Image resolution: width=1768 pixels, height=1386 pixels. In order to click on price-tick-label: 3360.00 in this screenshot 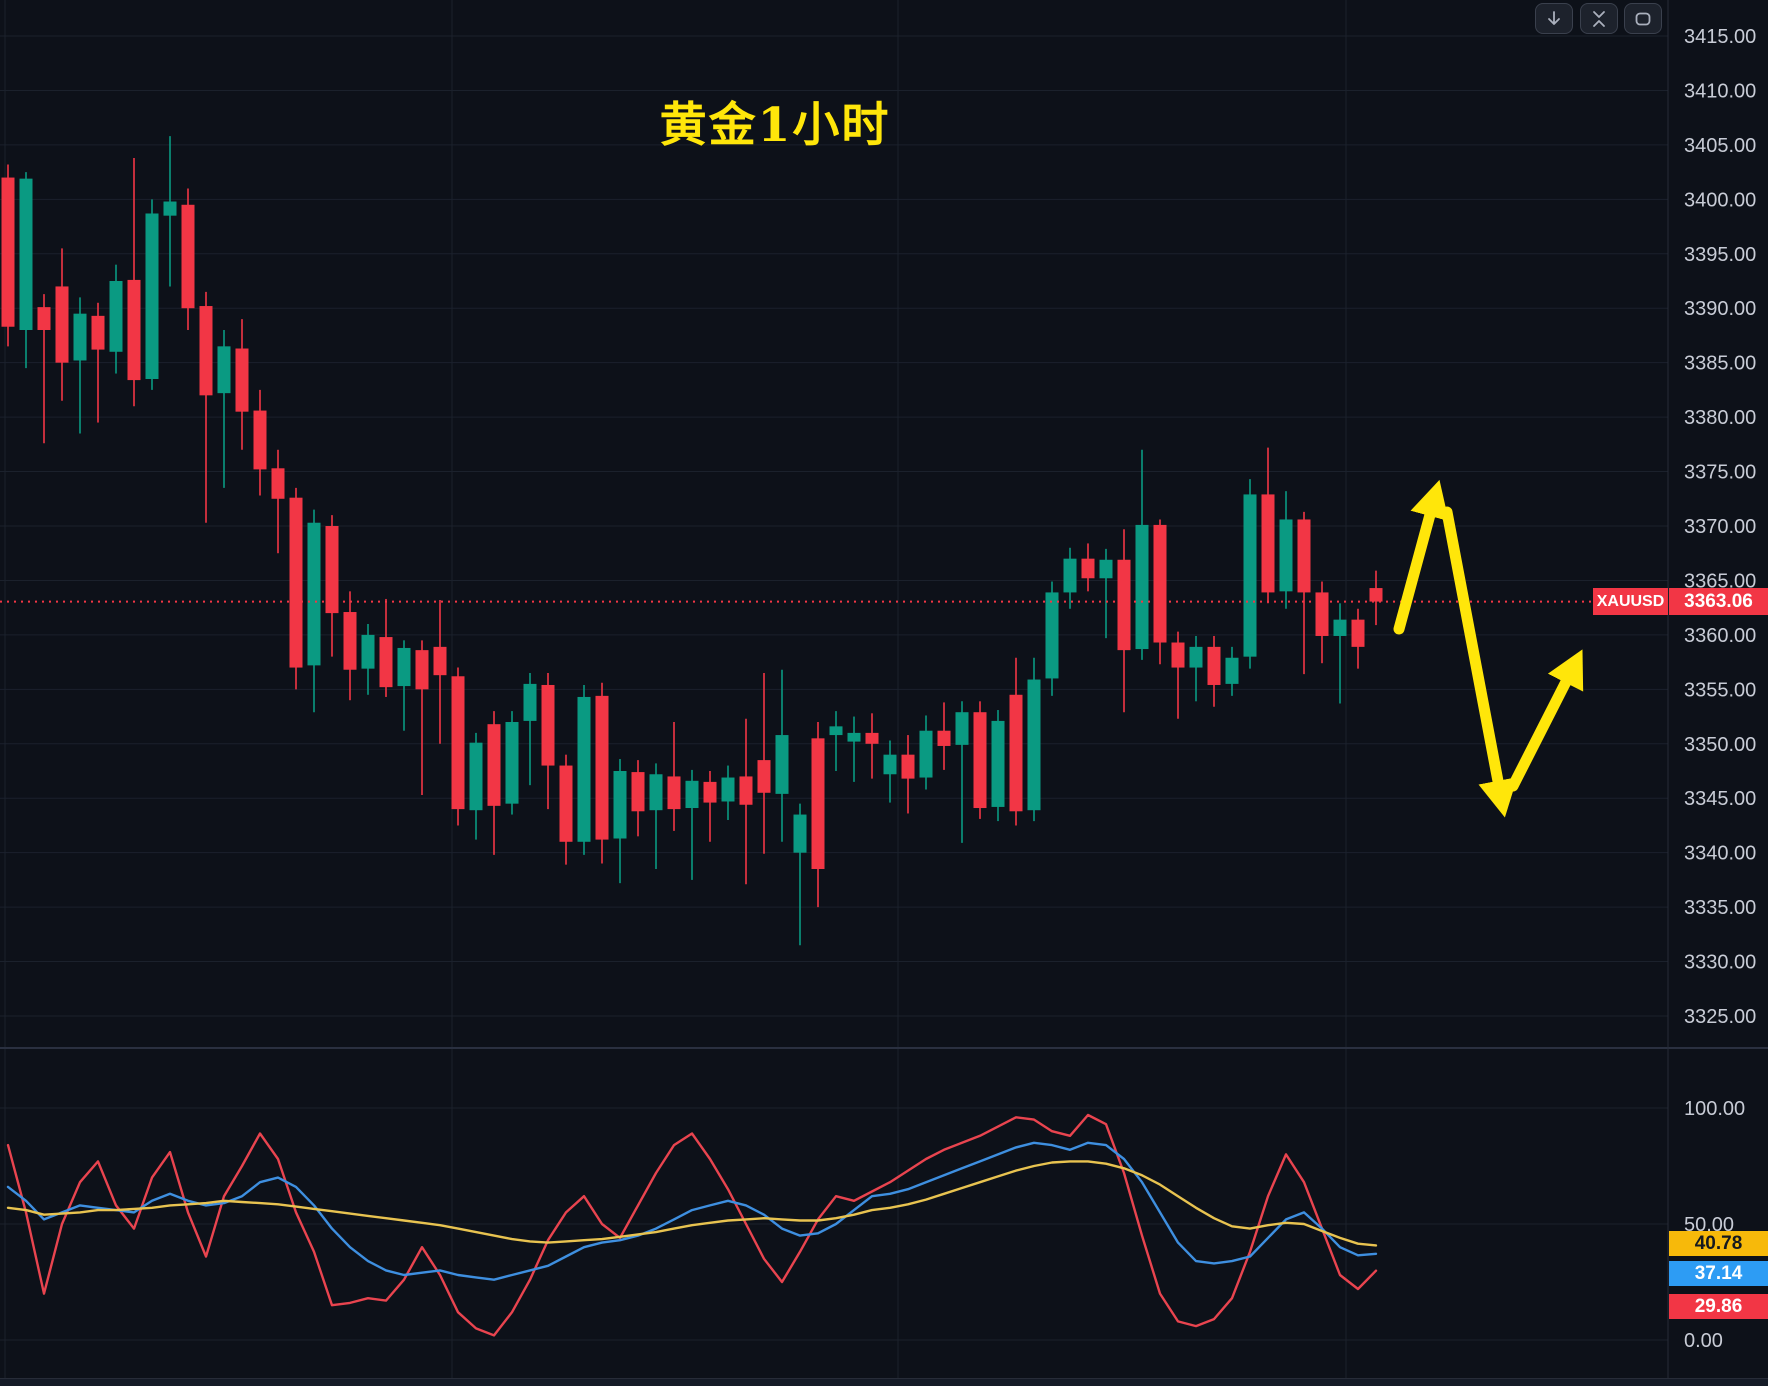, I will do `click(1720, 636)`.